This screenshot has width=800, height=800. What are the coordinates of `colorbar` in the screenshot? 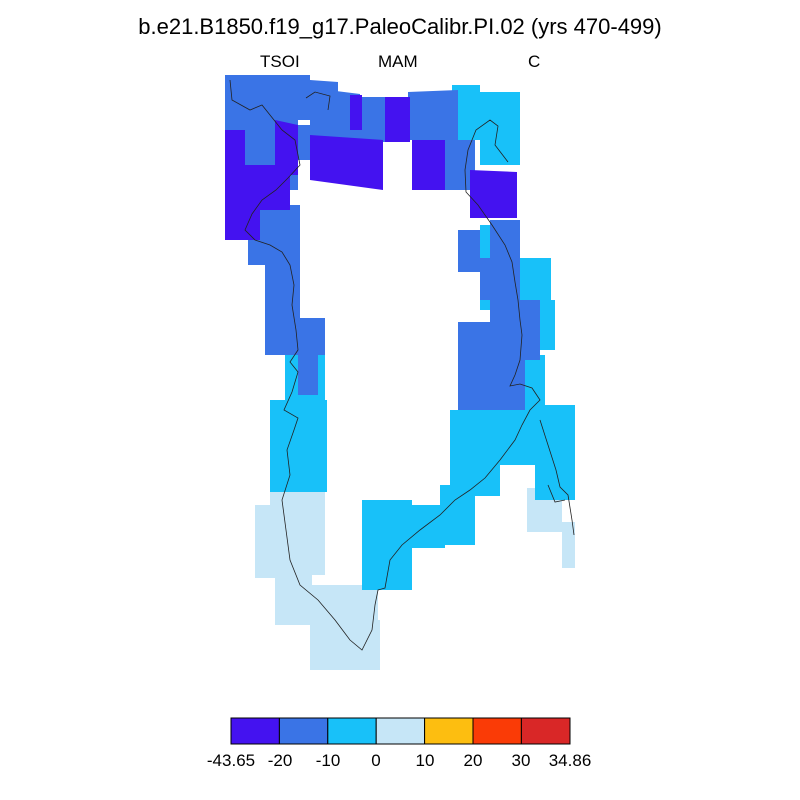 It's located at (400, 731).